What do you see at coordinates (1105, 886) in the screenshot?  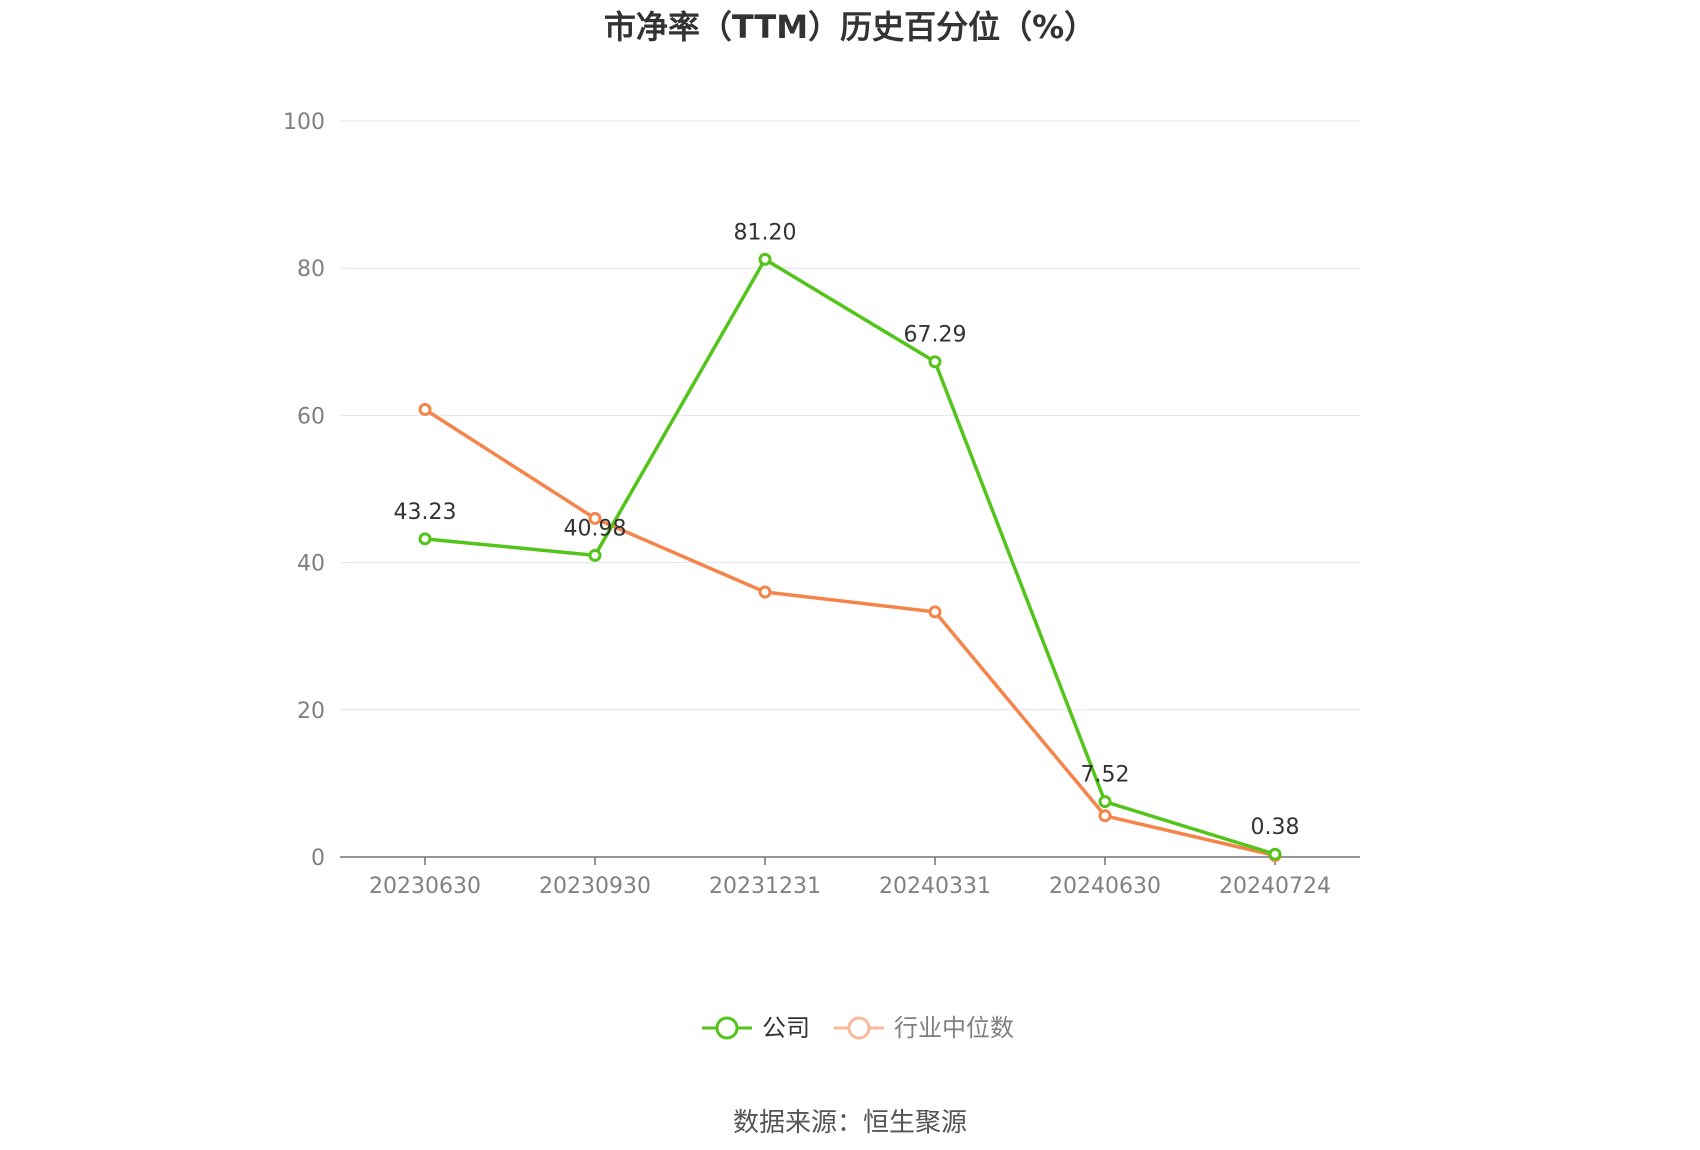 I see `x-tick-label: 20240630` at bounding box center [1105, 886].